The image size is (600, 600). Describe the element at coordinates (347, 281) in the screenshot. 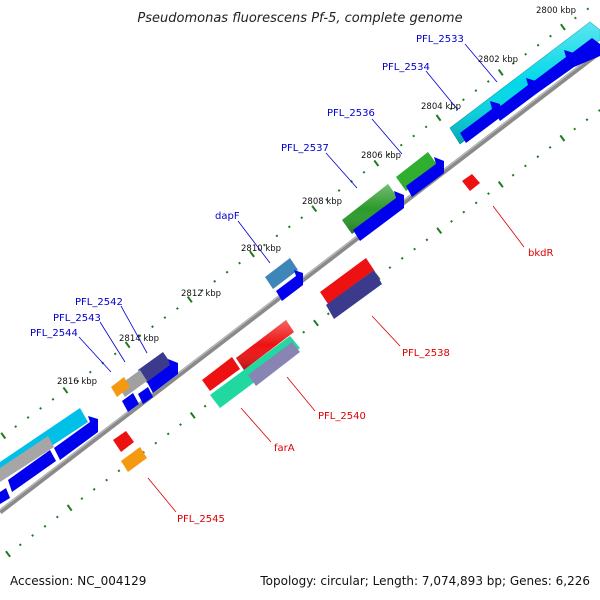

I see `feature-pfl-2538-red` at that location.